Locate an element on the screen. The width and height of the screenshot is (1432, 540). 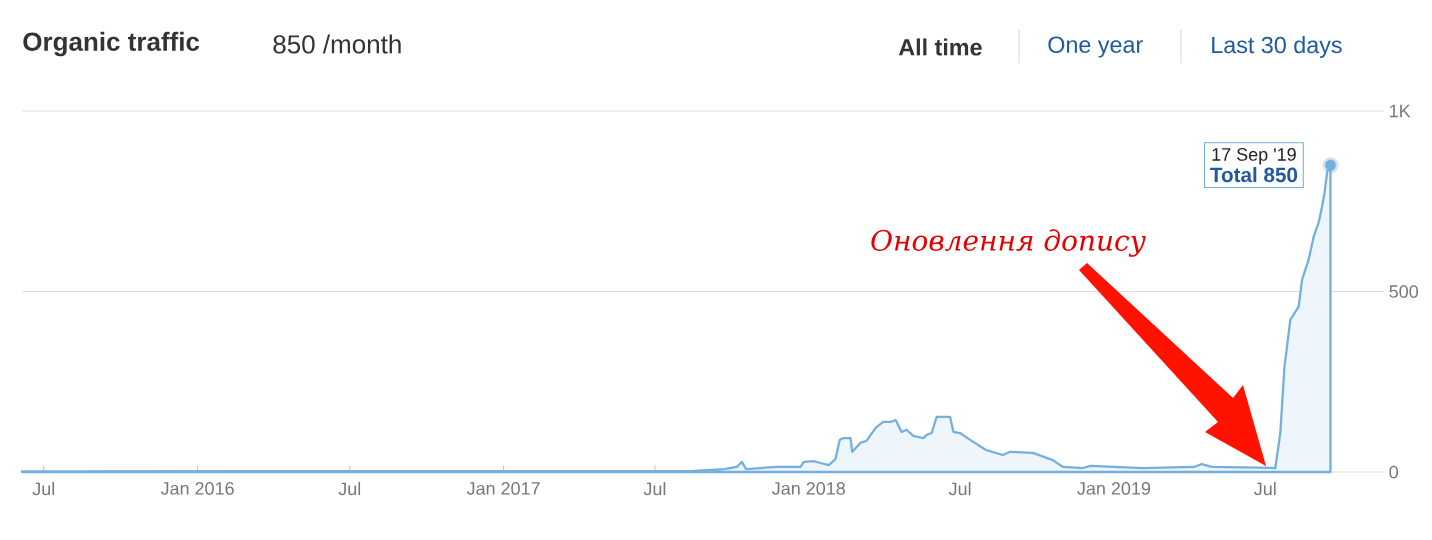
x-tick-label: Jan 2016 is located at coordinates (197, 488).